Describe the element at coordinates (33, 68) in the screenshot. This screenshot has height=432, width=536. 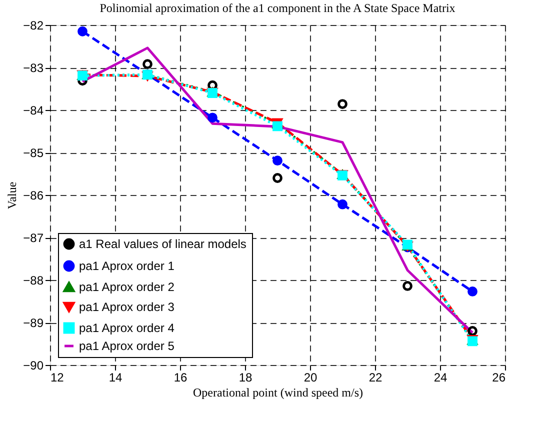
I see `y-tick-label: −83` at that location.